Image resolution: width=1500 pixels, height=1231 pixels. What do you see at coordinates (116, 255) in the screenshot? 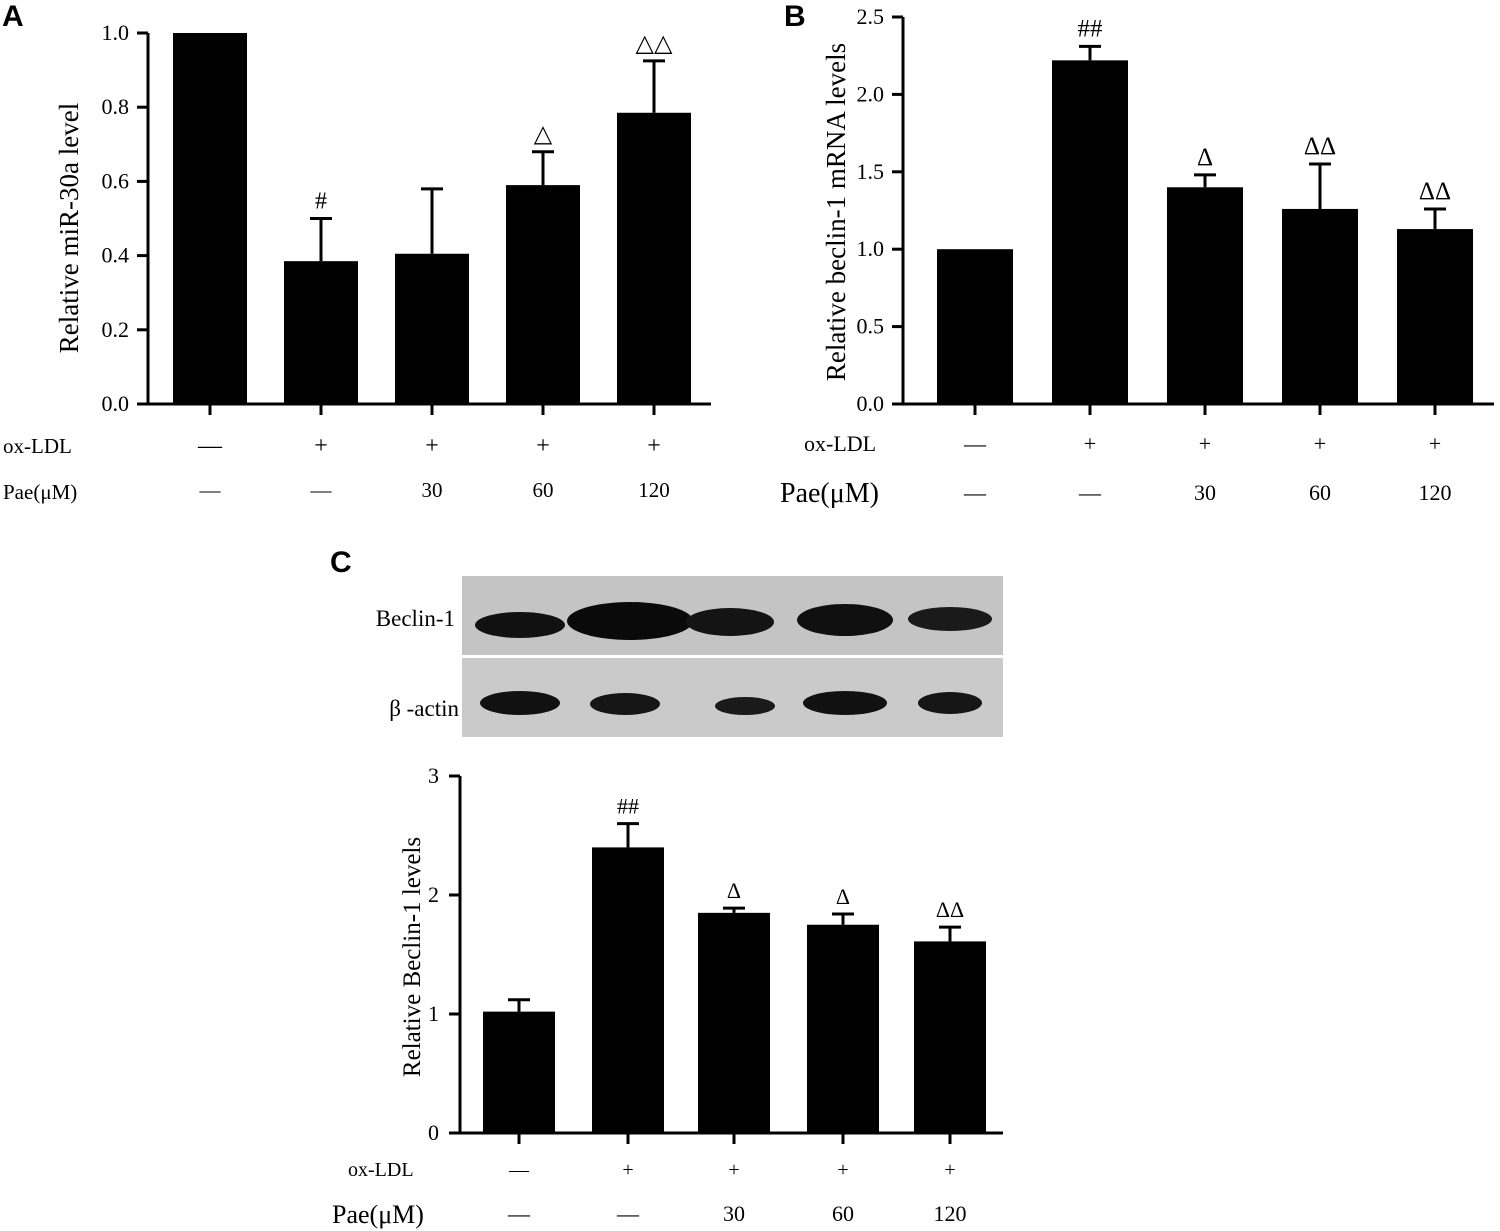
I see `y-tick-label: 0.4` at bounding box center [116, 255].